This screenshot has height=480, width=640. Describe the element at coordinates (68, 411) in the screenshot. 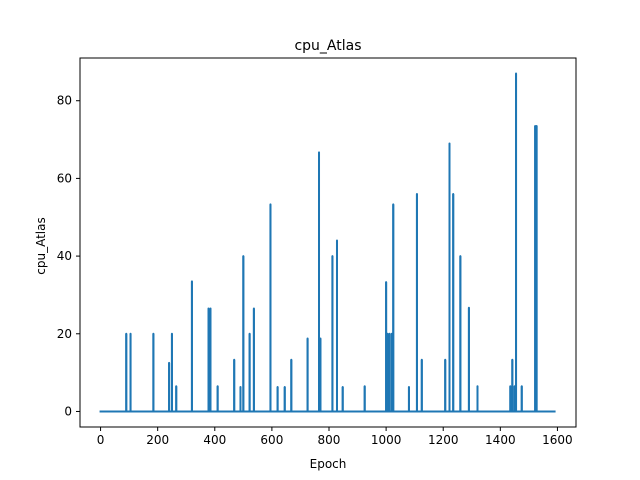

I see `y-tick-label: 0` at that location.